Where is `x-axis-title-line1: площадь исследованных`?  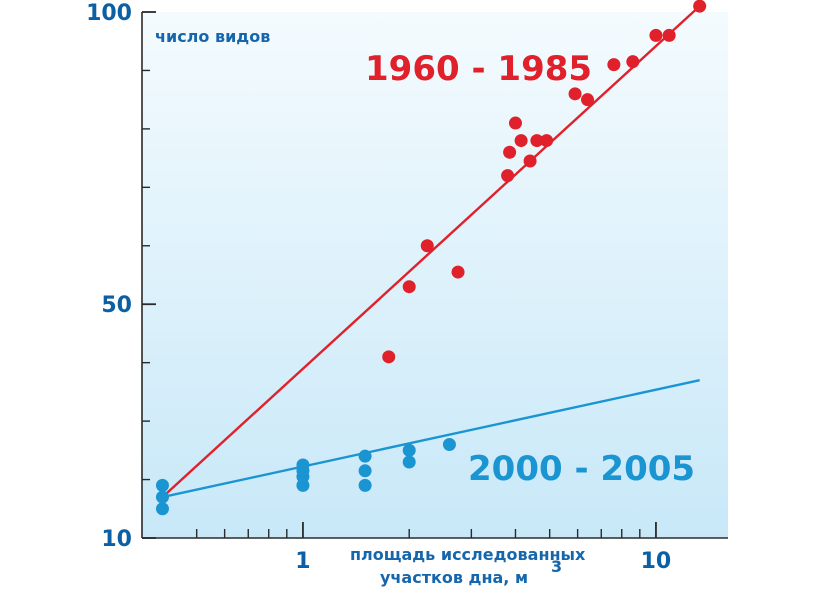 x-axis-title-line1: площадь исследованных is located at coordinates (468, 554).